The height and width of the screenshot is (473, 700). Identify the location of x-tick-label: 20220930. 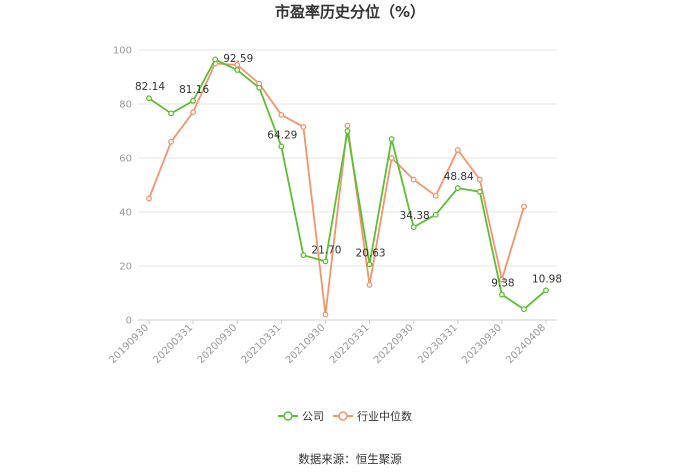
(394, 344).